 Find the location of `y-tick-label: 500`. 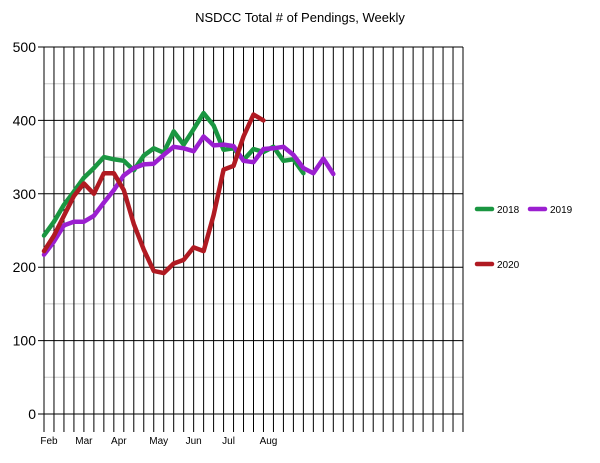

y-tick-label: 500 is located at coordinates (25, 47).